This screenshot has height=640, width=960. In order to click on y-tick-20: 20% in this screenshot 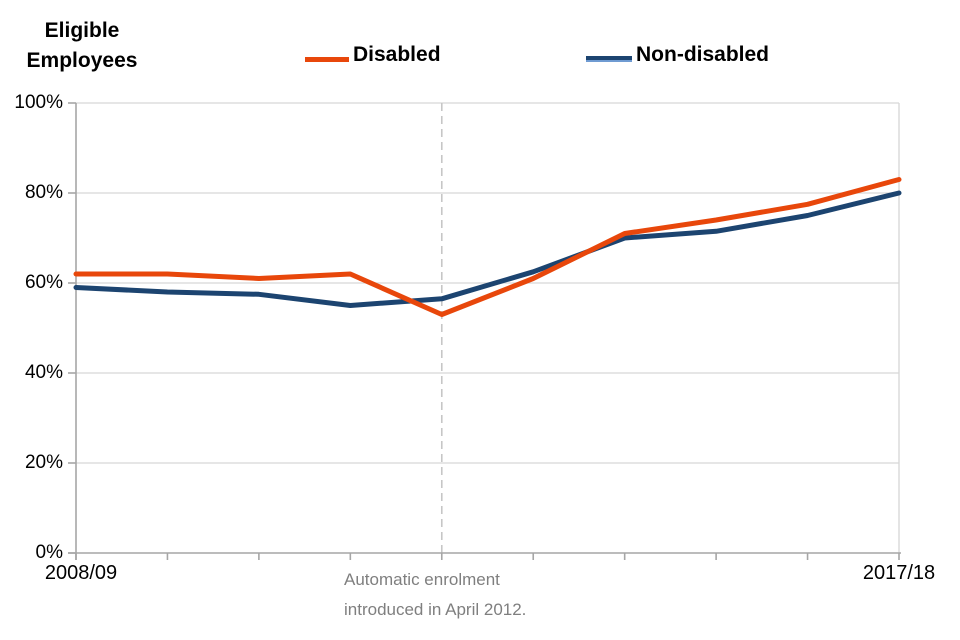, I will do `click(43, 462)`.